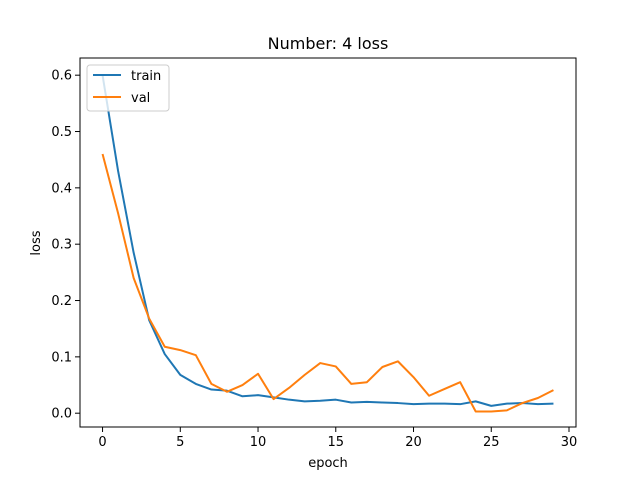 This screenshot has width=640, height=480. Describe the element at coordinates (413, 442) in the screenshot. I see `x-tick-label: 20` at that location.